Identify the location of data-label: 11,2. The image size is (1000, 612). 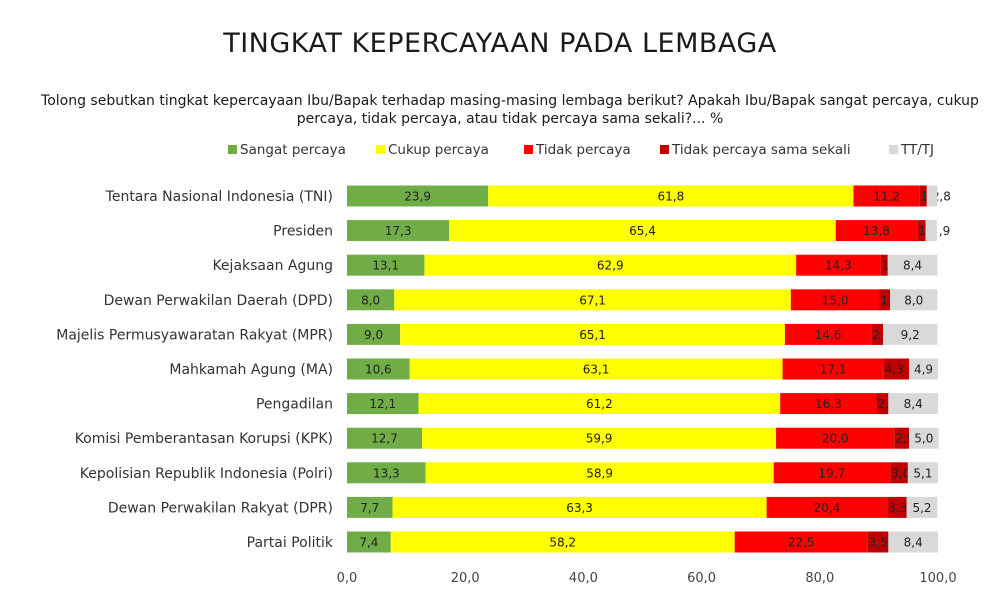
(886, 197).